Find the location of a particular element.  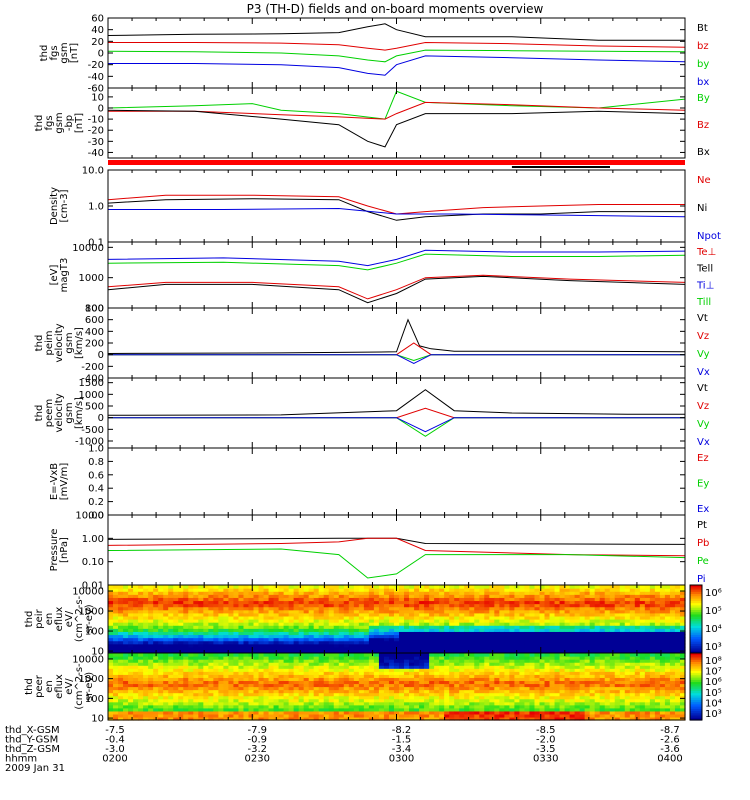

legend-entry: Vy is located at coordinates (703, 424).